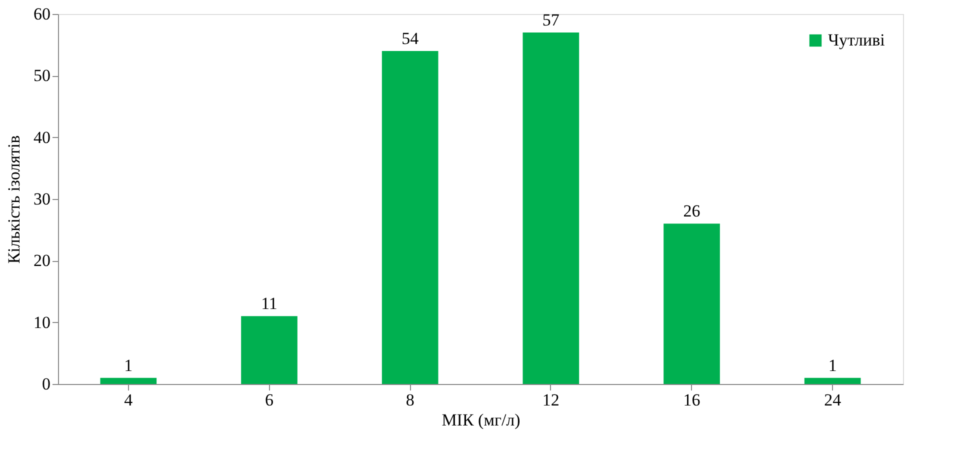 The image size is (968, 461). What do you see at coordinates (857, 40) in the screenshot?
I see `legend-label: Чутливі` at bounding box center [857, 40].